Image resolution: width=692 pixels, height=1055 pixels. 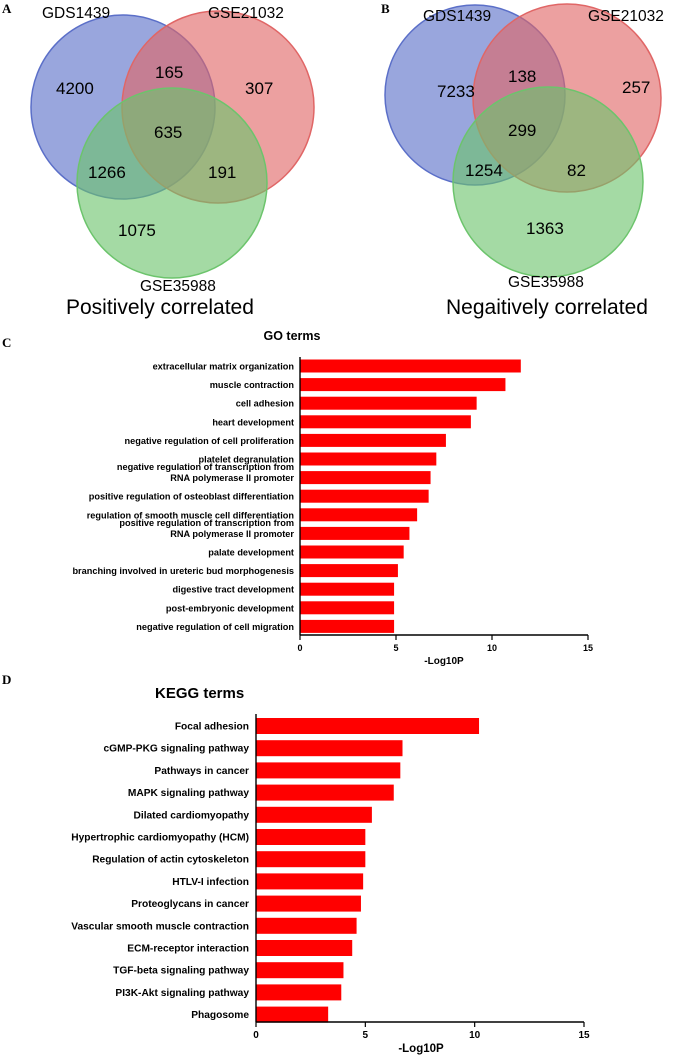 I want to click on category-label: Dilated cardiomyopathy, so click(x=192, y=815).